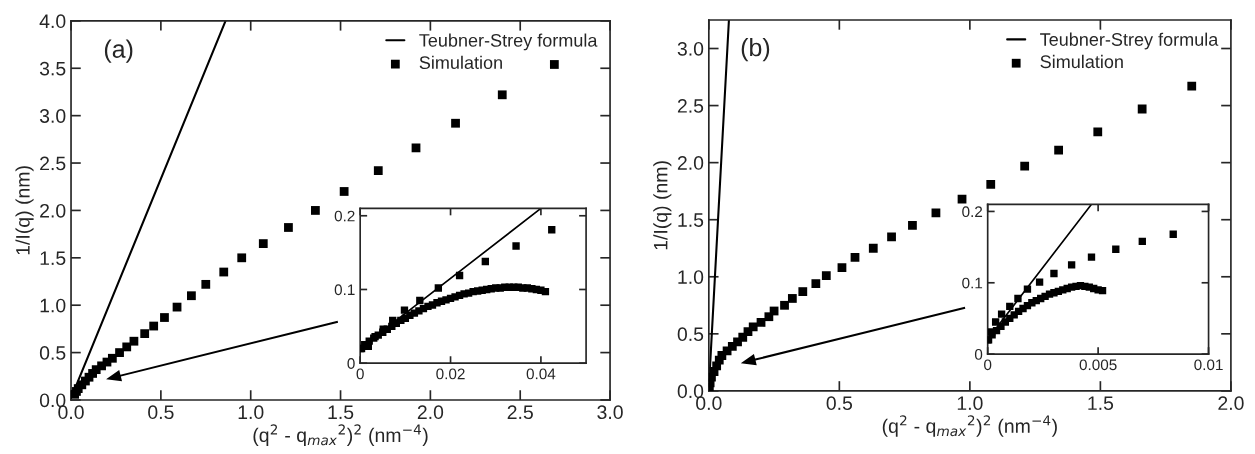 This screenshot has height=454, width=1255. Describe the element at coordinates (1098, 365) in the screenshot. I see `x-tick-label: 0.005` at that location.